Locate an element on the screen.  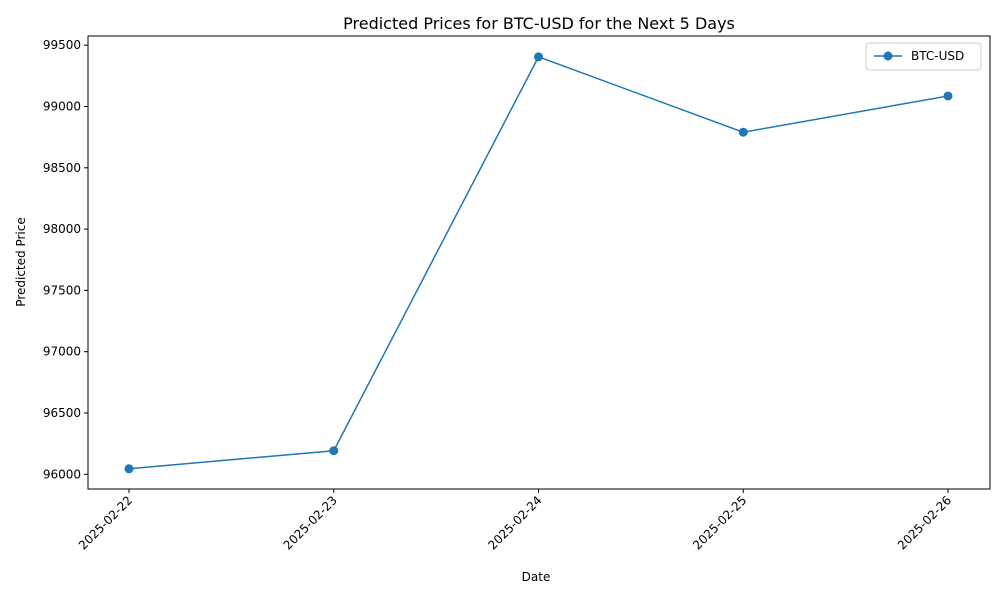
y-tick-label: 98500 is located at coordinates (62, 168).